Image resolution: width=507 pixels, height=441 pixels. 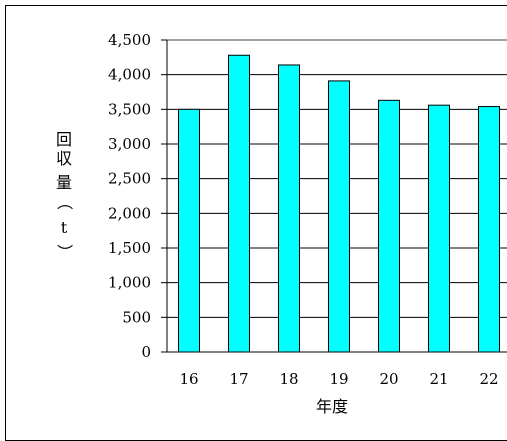 I want to click on y-axis-label-char: 量, so click(x=64, y=182).